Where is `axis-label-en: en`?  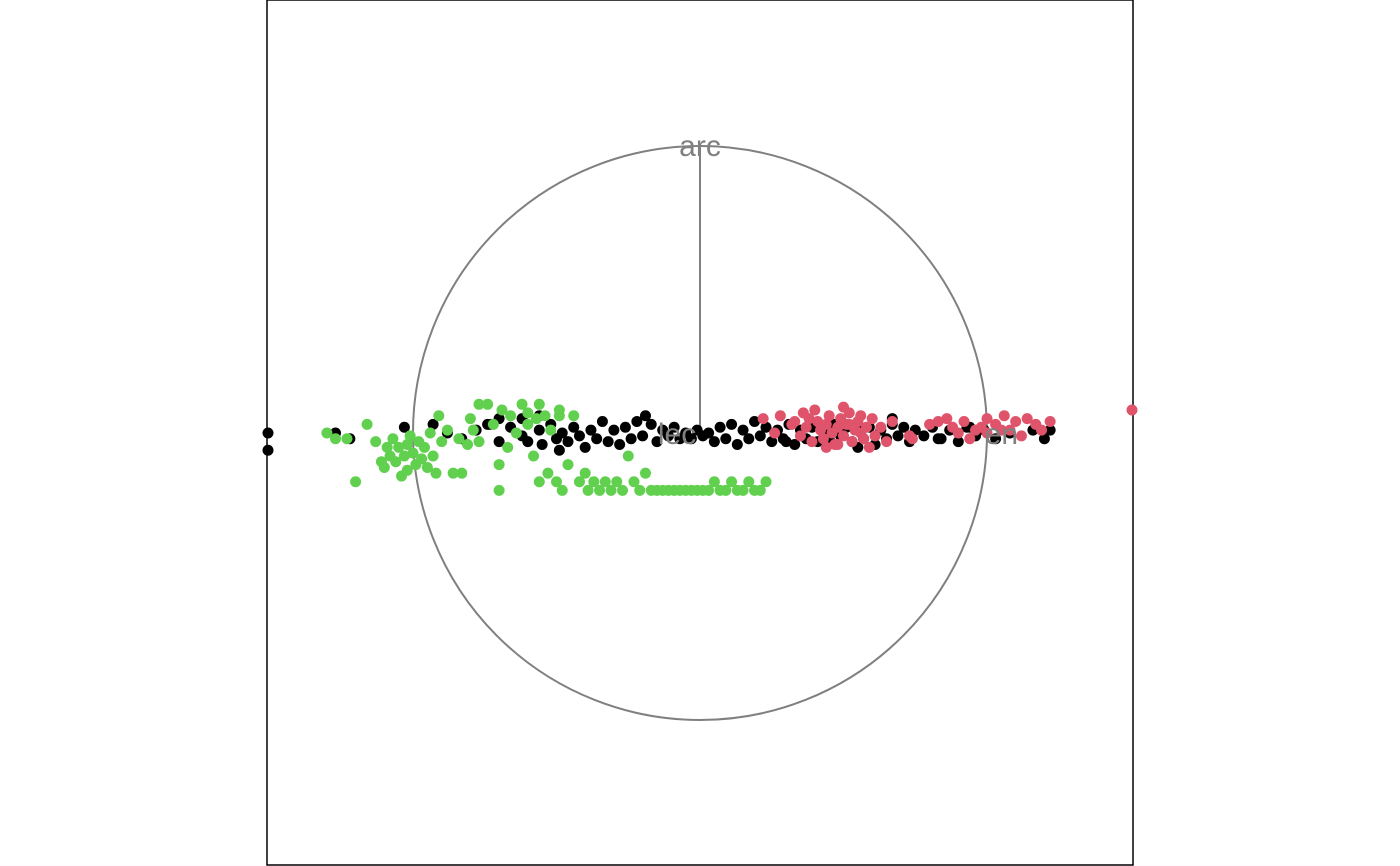
axis-label-en: en is located at coordinates (1001, 434).